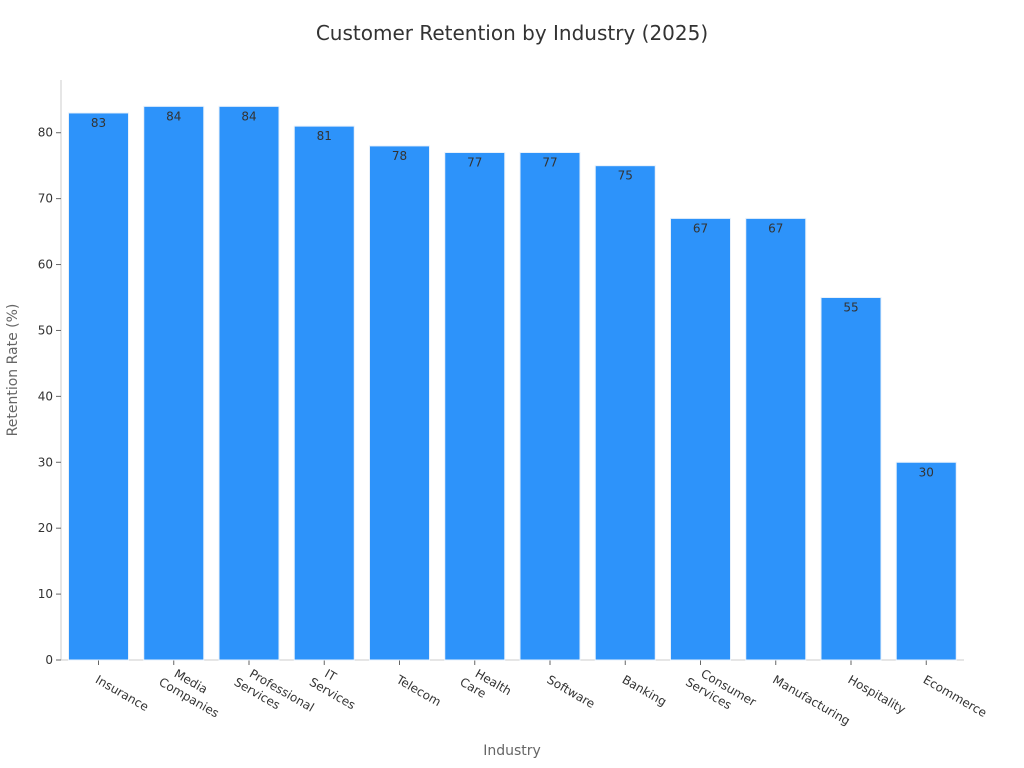 The image size is (1024, 768). I want to click on y-tick-label: 70, so click(45, 199).